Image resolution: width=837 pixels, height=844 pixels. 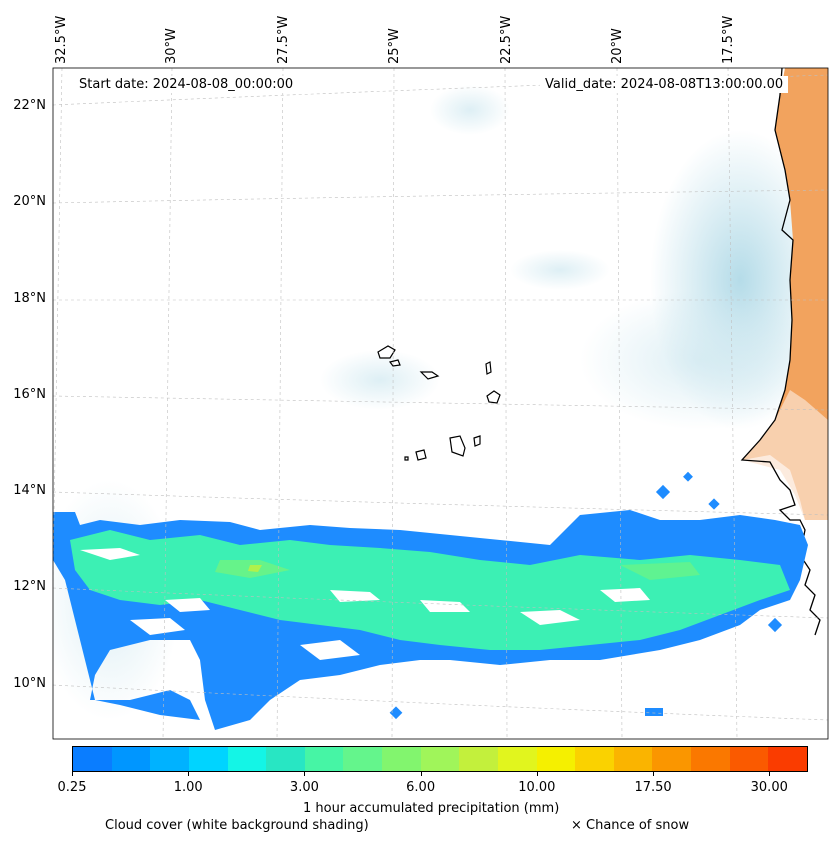 I want to click on cape-verde-islands, so click(x=439, y=403).